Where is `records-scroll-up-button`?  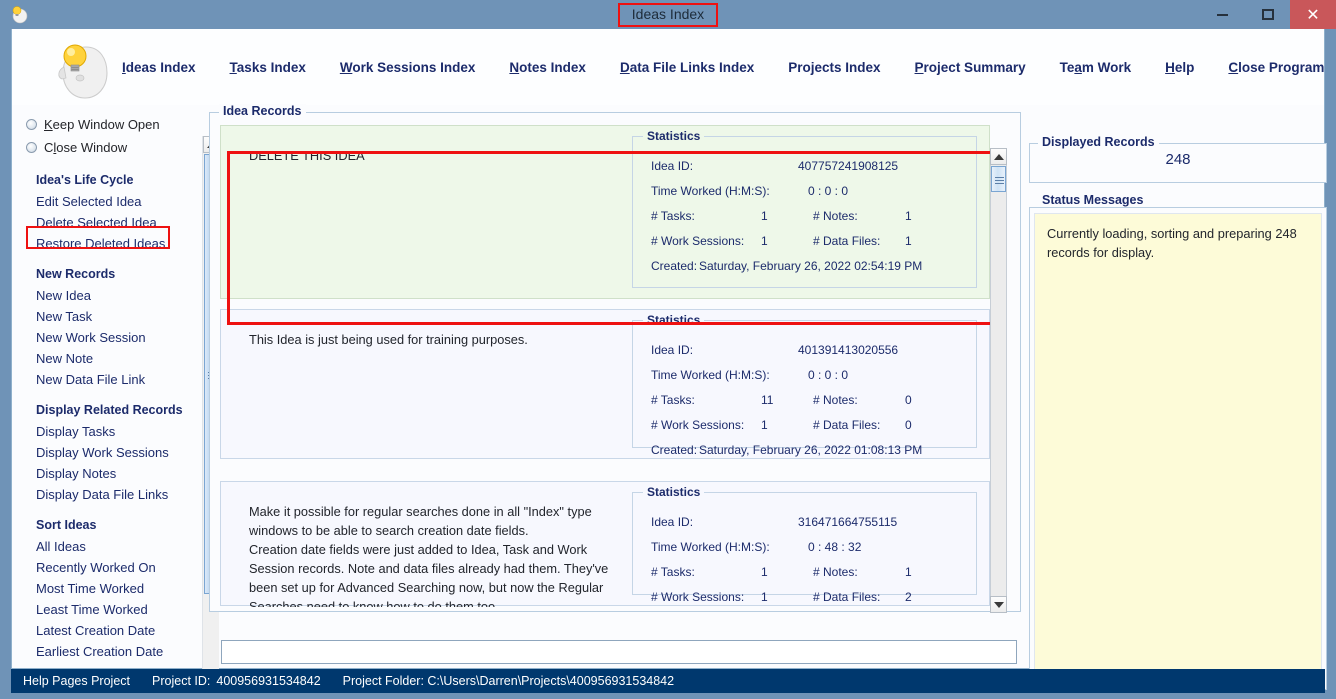
records-scroll-up-button is located at coordinates (998, 156).